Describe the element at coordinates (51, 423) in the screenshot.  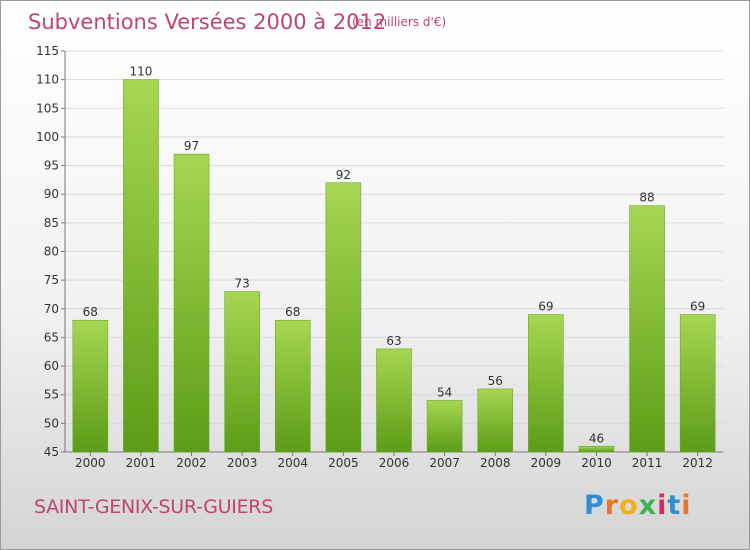
I see `y-tick-label: 50` at that location.